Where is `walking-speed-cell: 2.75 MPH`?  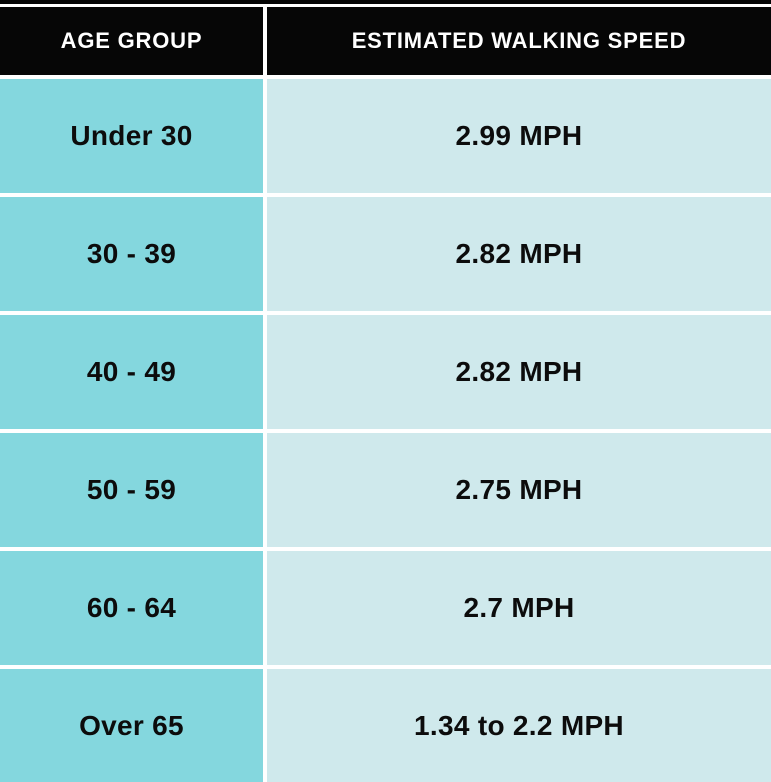
walking-speed-cell: 2.75 MPH is located at coordinates (519, 490).